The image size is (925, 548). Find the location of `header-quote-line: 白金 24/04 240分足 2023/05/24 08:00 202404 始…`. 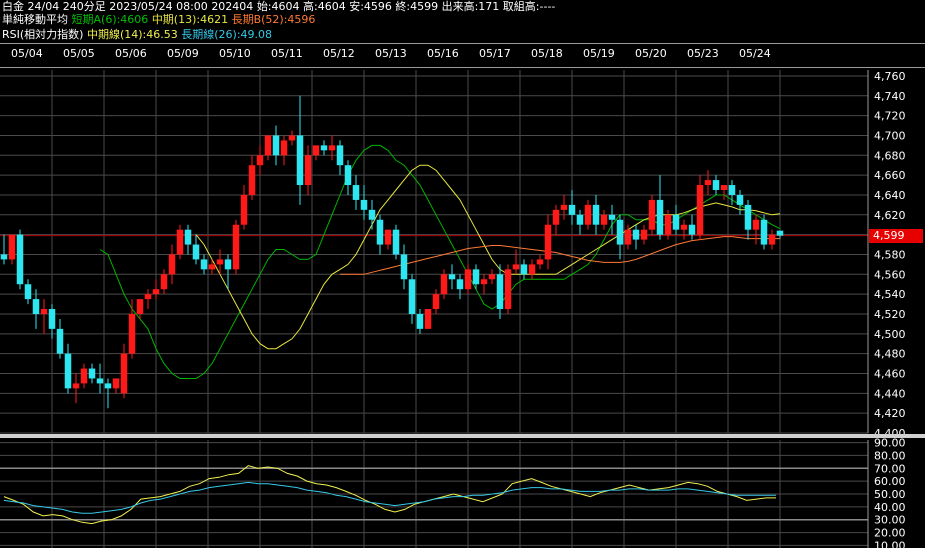

header-quote-line: 白金 24/04 240分足 2023/05/24 08:00 202404 始… is located at coordinates (278, 6).